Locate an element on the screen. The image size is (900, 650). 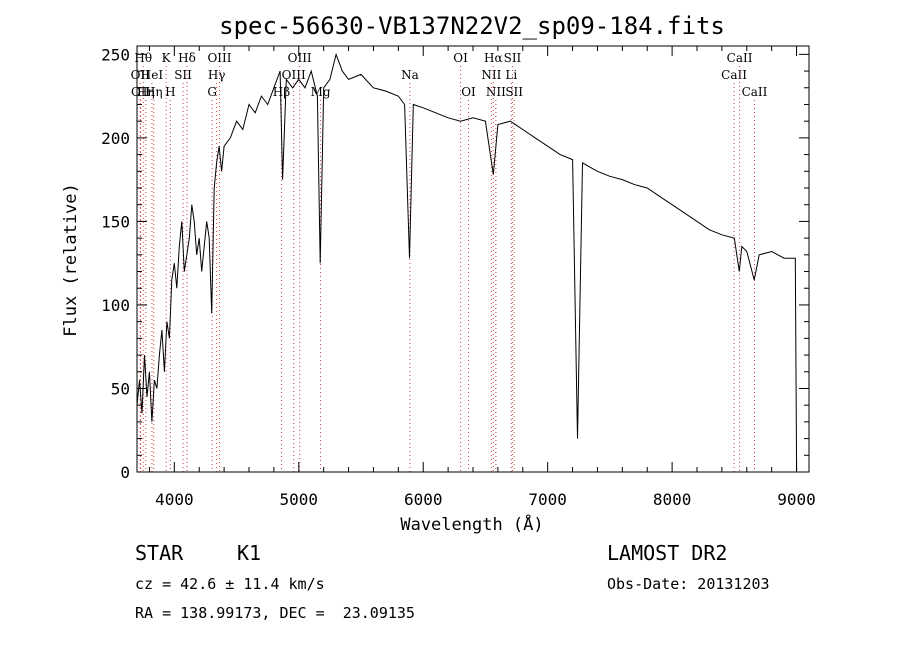
survey-name: LAMOST DR2 is located at coordinates (667, 553).